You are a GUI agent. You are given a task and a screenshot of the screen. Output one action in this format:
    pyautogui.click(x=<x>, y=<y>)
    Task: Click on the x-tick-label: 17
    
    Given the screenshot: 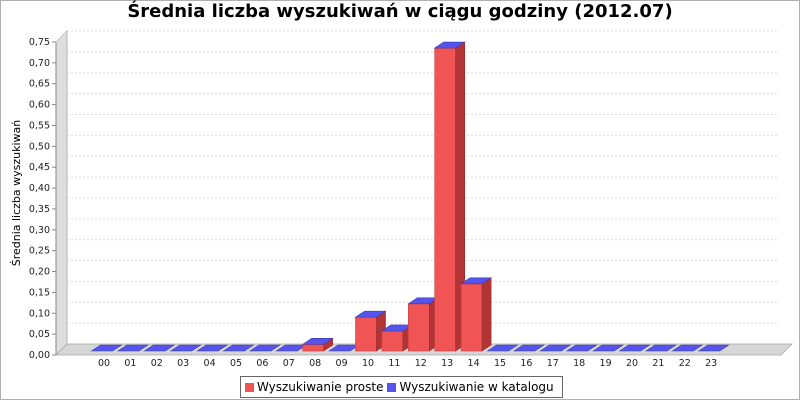 What is the action you would take?
    pyautogui.click(x=553, y=363)
    